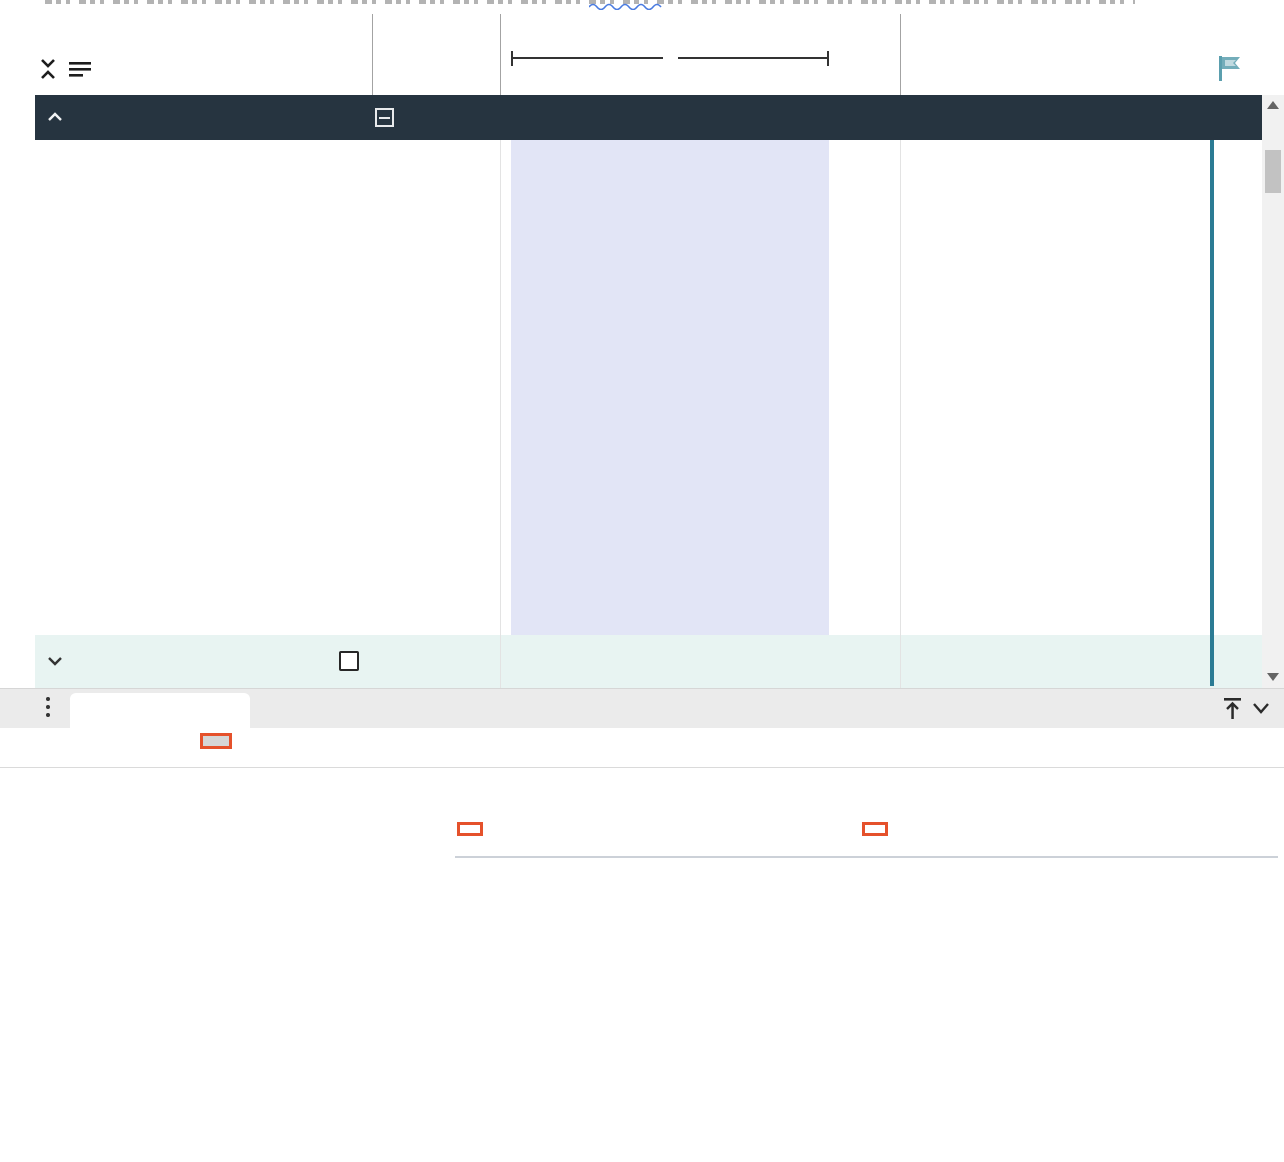 Image resolution: width=1284 pixels, height=1162 pixels. Describe the element at coordinates (216, 741) in the screenshot. I see `tab-wattson-estimates` at that location.